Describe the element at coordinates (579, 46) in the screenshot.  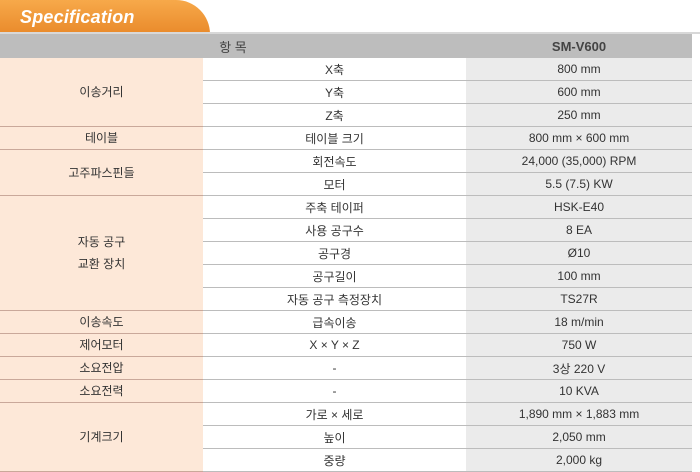
I see `model-column-header: SM-V600` at that location.